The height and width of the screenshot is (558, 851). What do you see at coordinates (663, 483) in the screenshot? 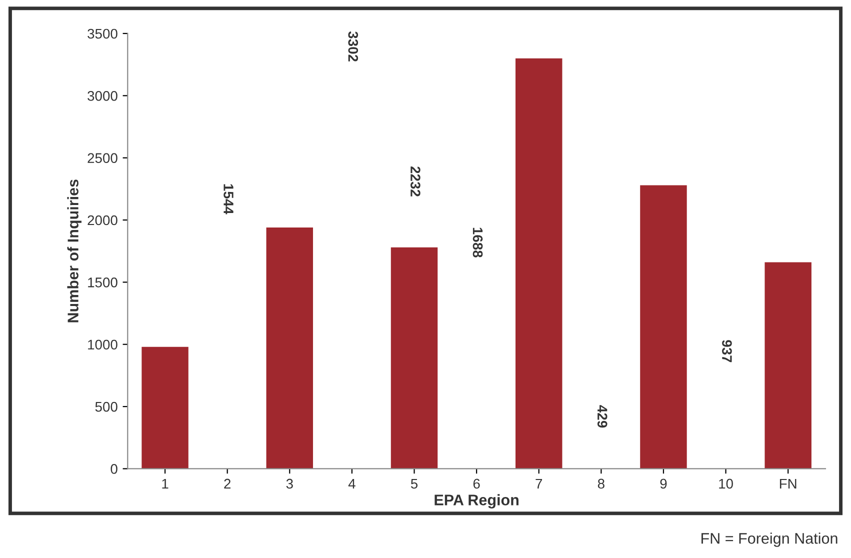
I see `x-tick-label: 9` at bounding box center [663, 483].